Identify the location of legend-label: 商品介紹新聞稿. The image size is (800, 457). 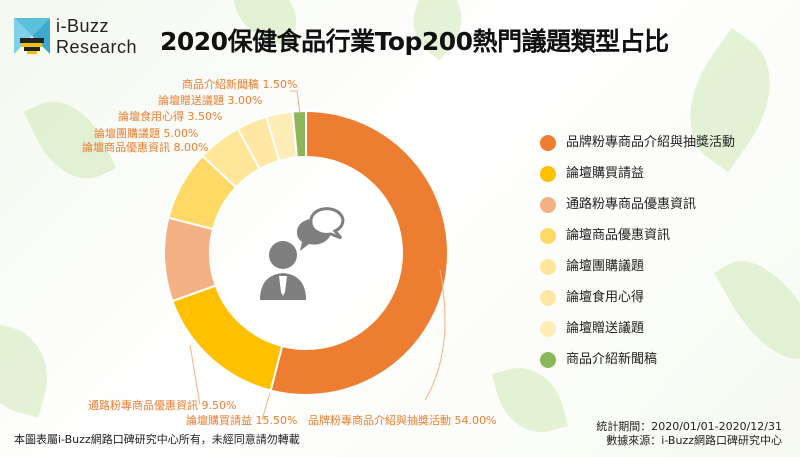
(612, 359).